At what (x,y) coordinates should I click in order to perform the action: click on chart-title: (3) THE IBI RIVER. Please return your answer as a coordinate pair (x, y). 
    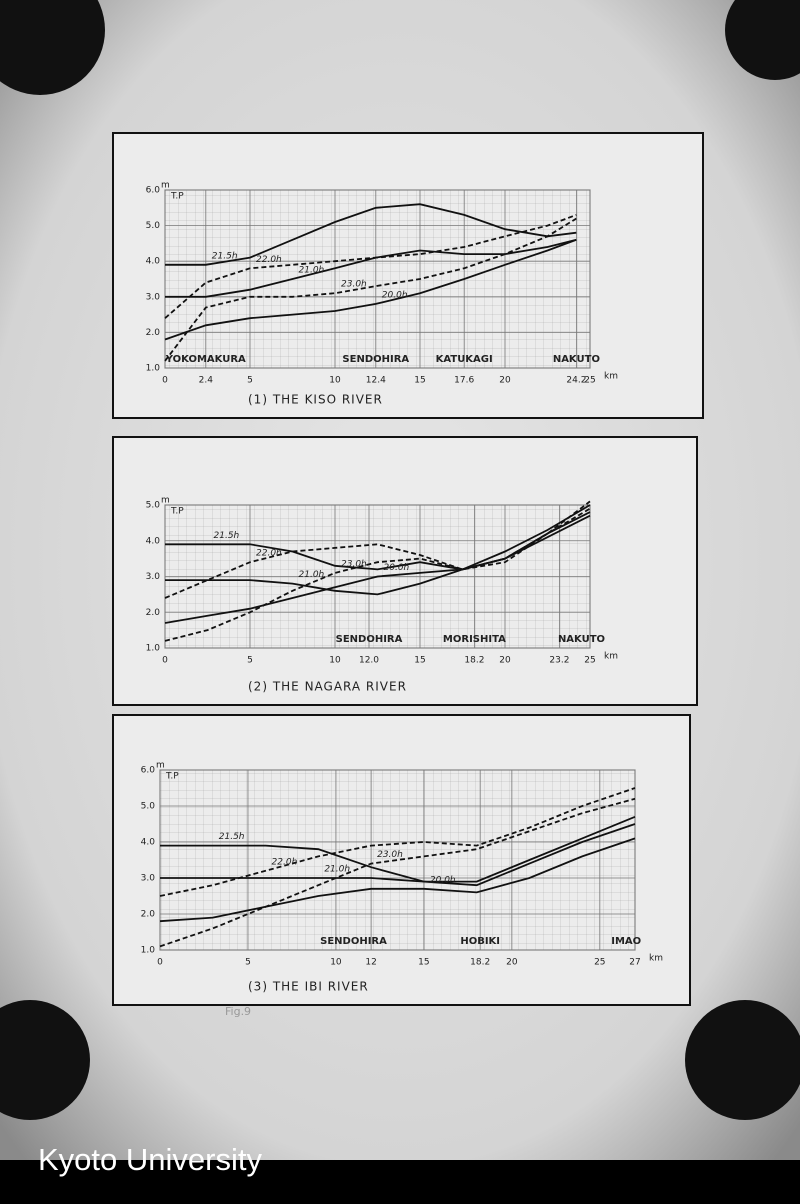
    Looking at the image, I should click on (308, 987).